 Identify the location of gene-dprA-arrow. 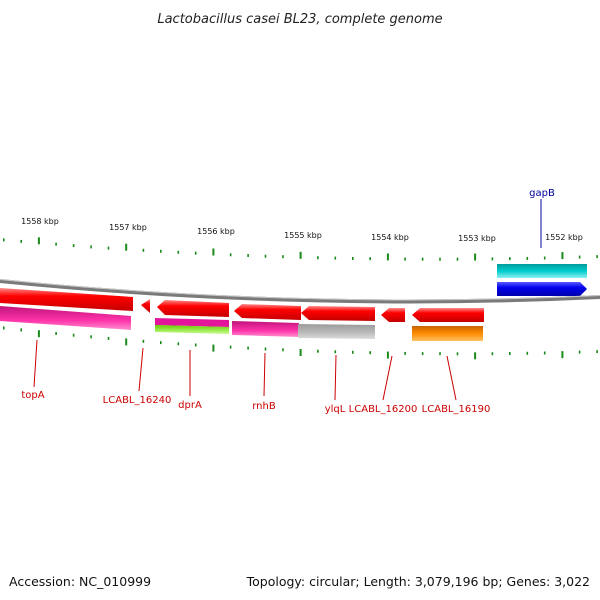
(193, 308).